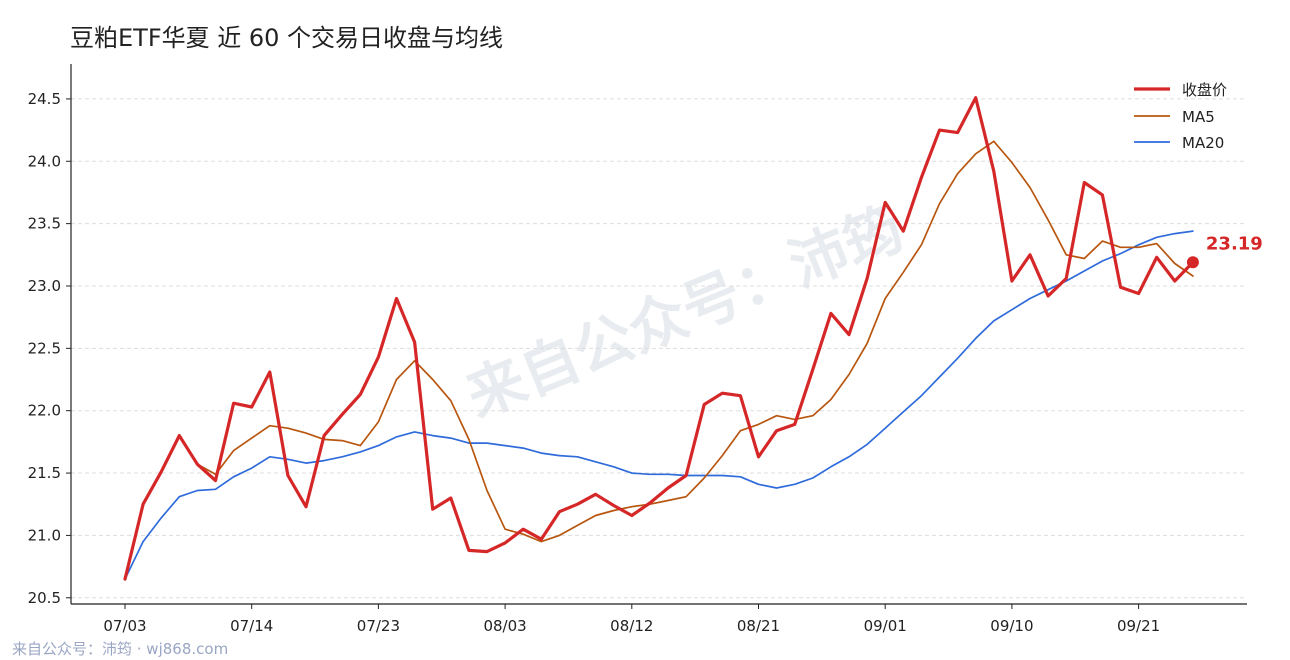 This screenshot has width=1290, height=660. Describe the element at coordinates (287, 38) in the screenshot. I see `chart-title: 豆粕ETF华夏 近 60 个交易日收盘与均线` at that location.